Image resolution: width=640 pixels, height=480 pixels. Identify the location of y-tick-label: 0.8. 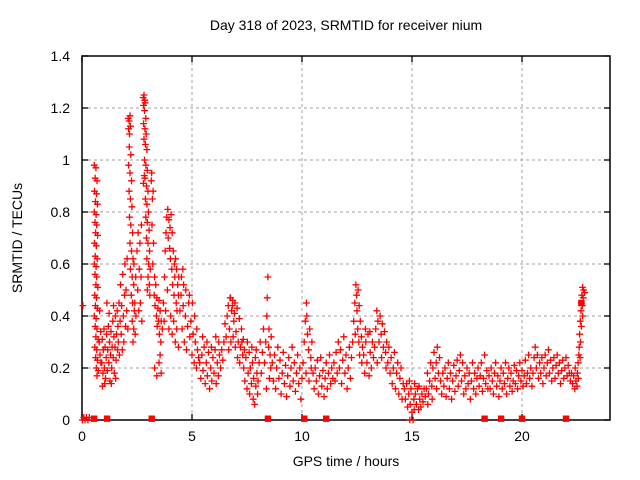
(61, 212).